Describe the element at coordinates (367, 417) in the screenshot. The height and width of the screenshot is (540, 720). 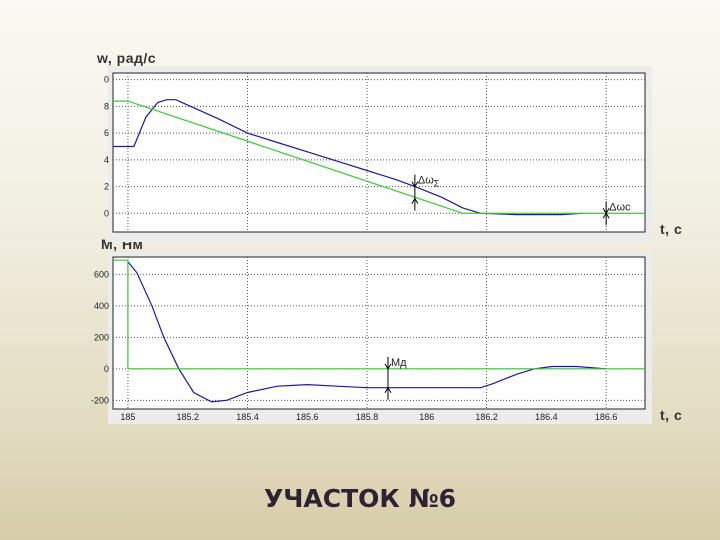
I see `x-tick-label: 185.8` at that location.